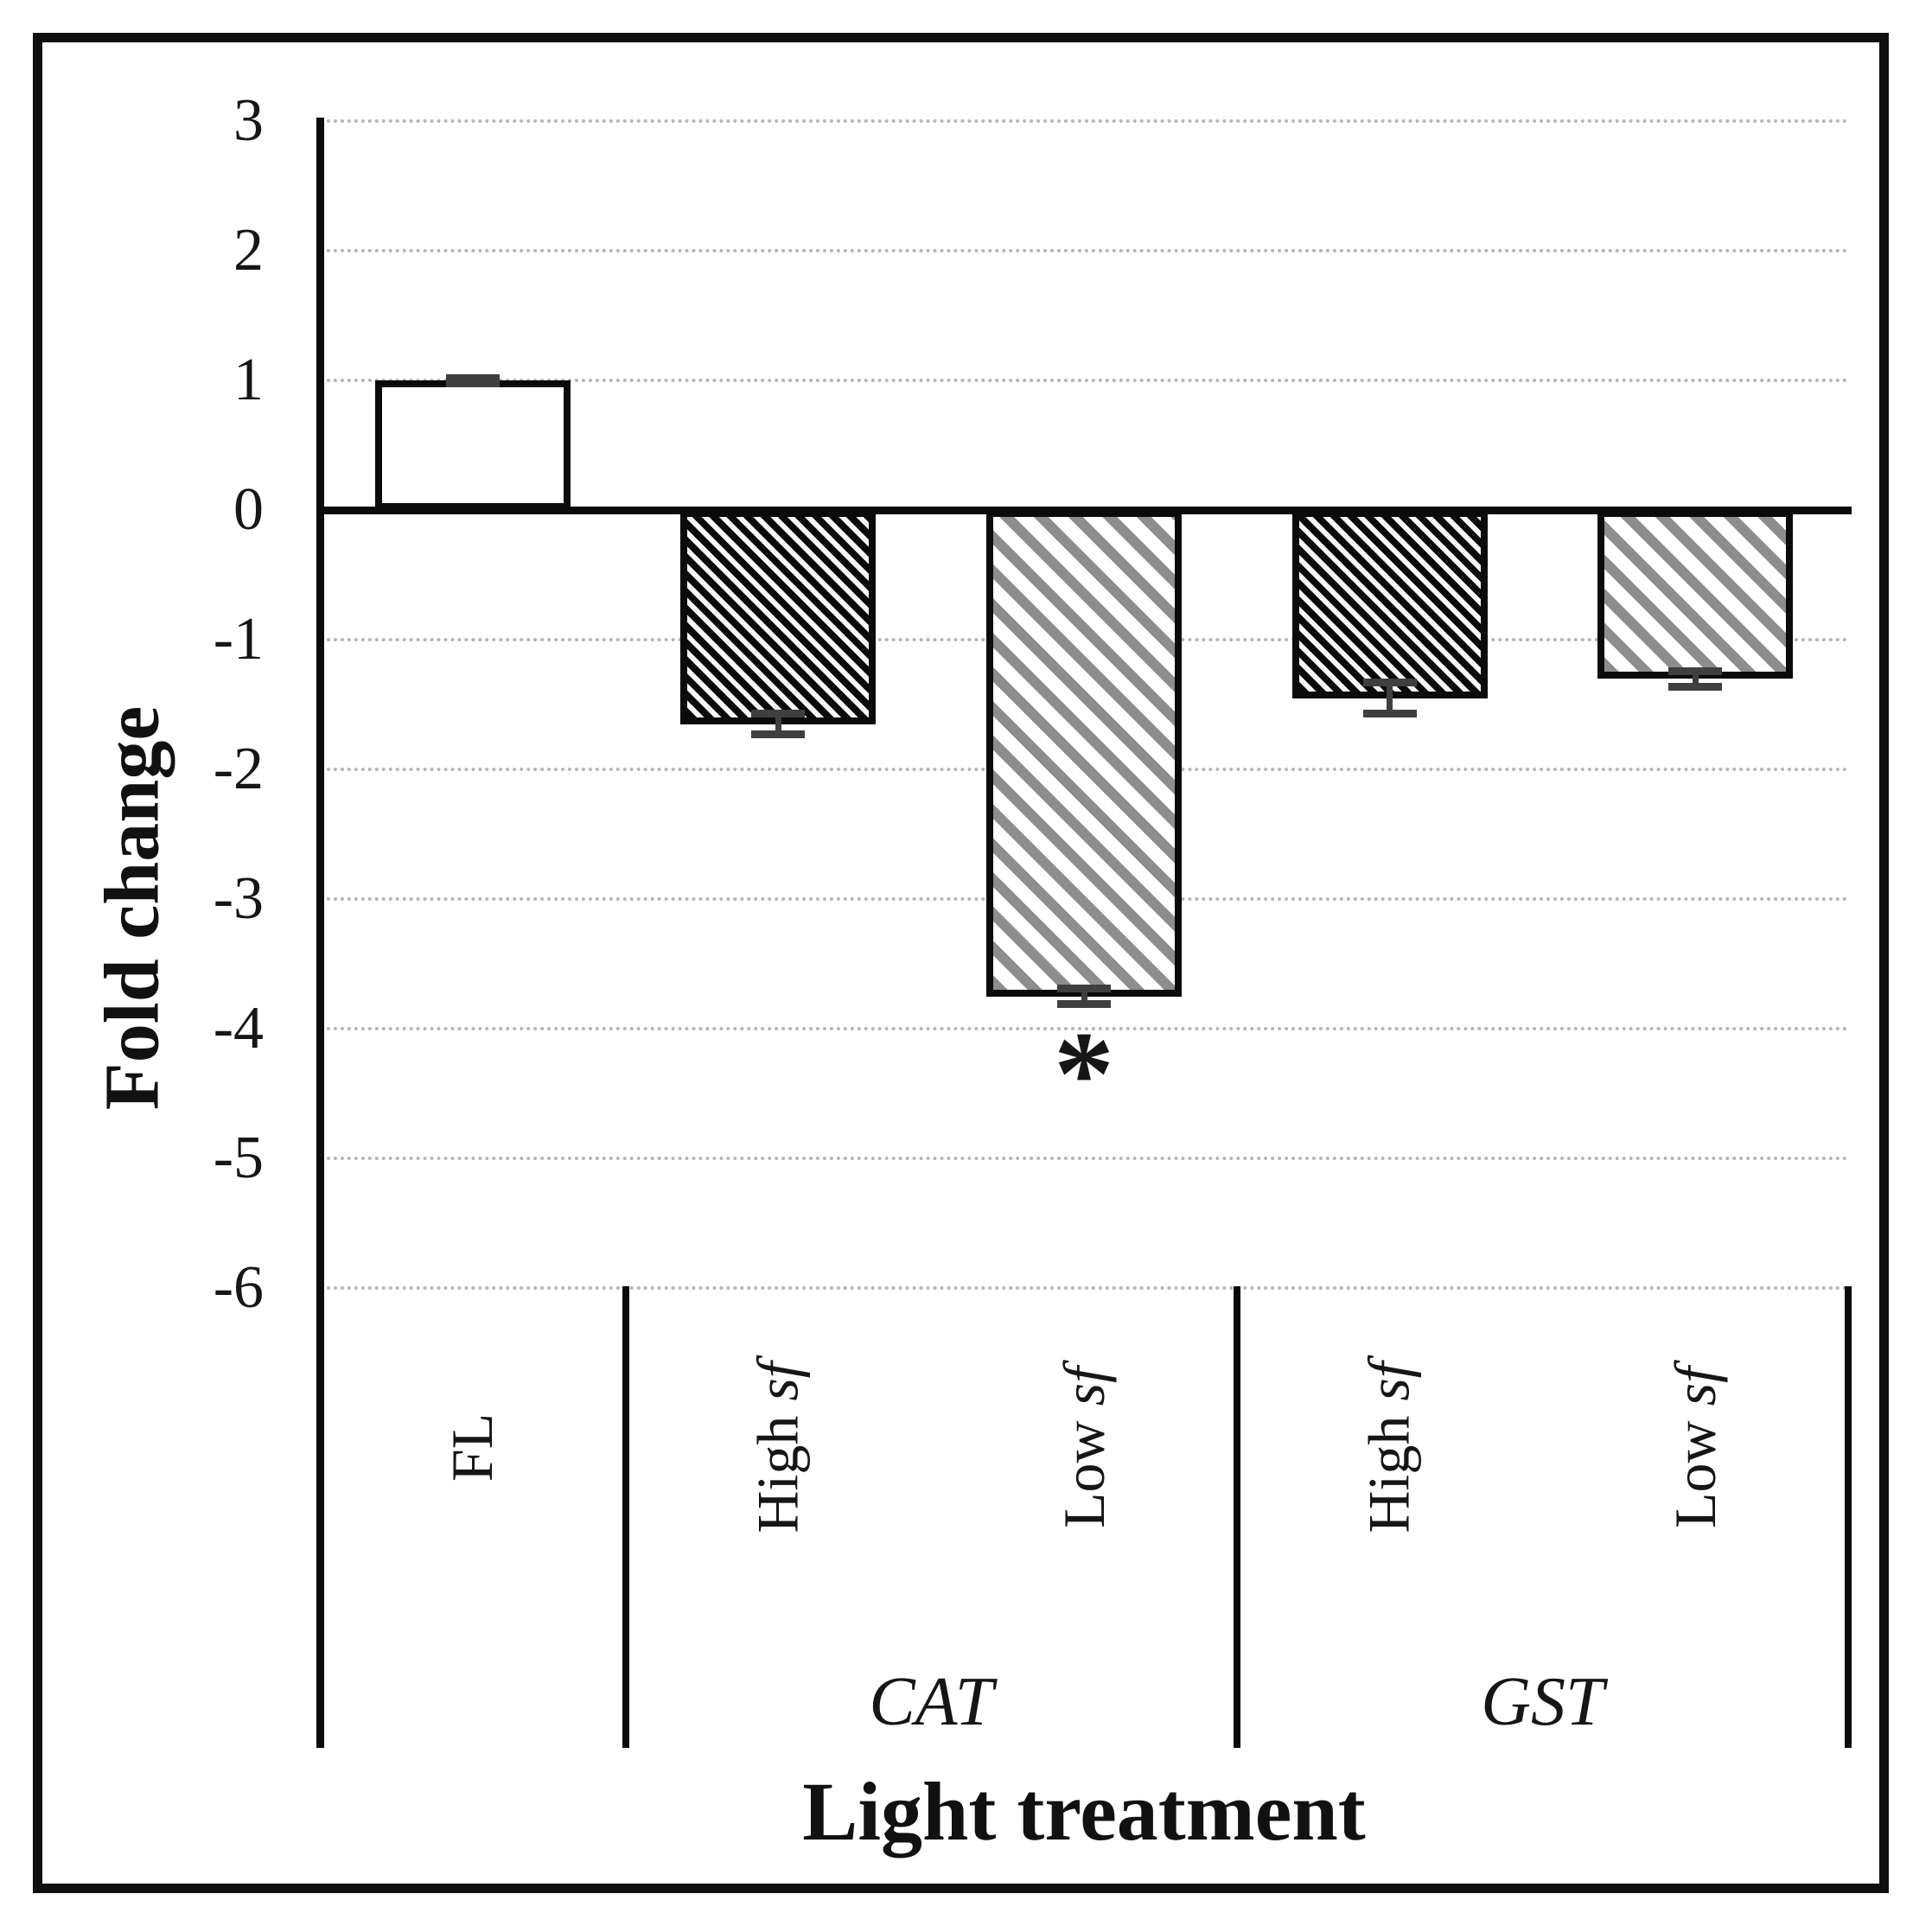 The image size is (1932, 1932). Describe the element at coordinates (1084, 1073) in the screenshot. I see `significance-asterisk: *` at that location.